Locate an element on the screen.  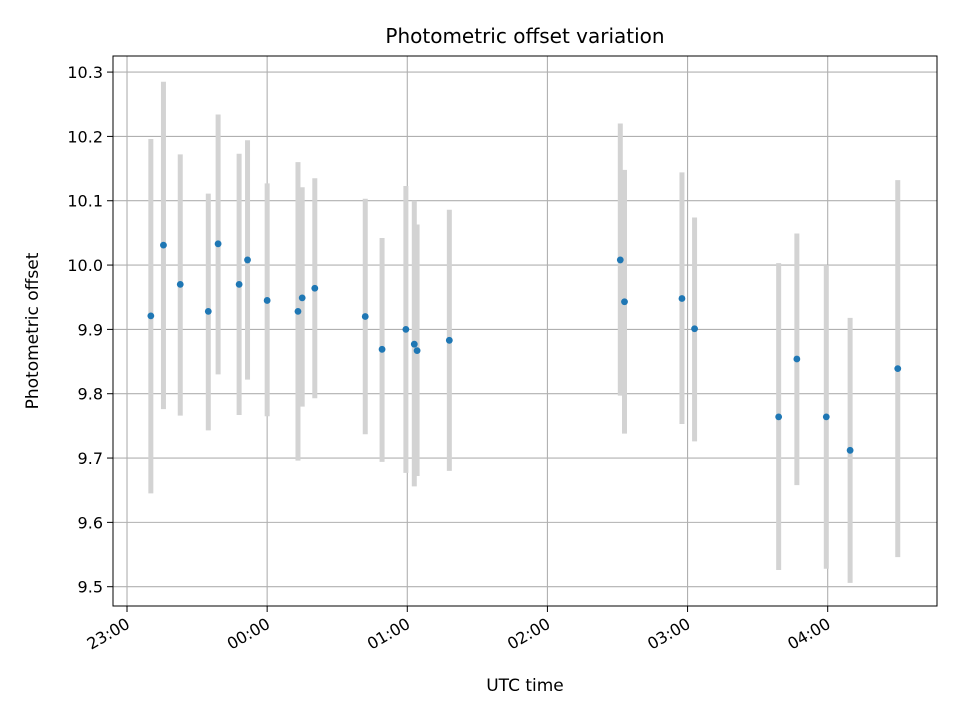
y-tick-label: 9.6 is located at coordinates (90, 522).